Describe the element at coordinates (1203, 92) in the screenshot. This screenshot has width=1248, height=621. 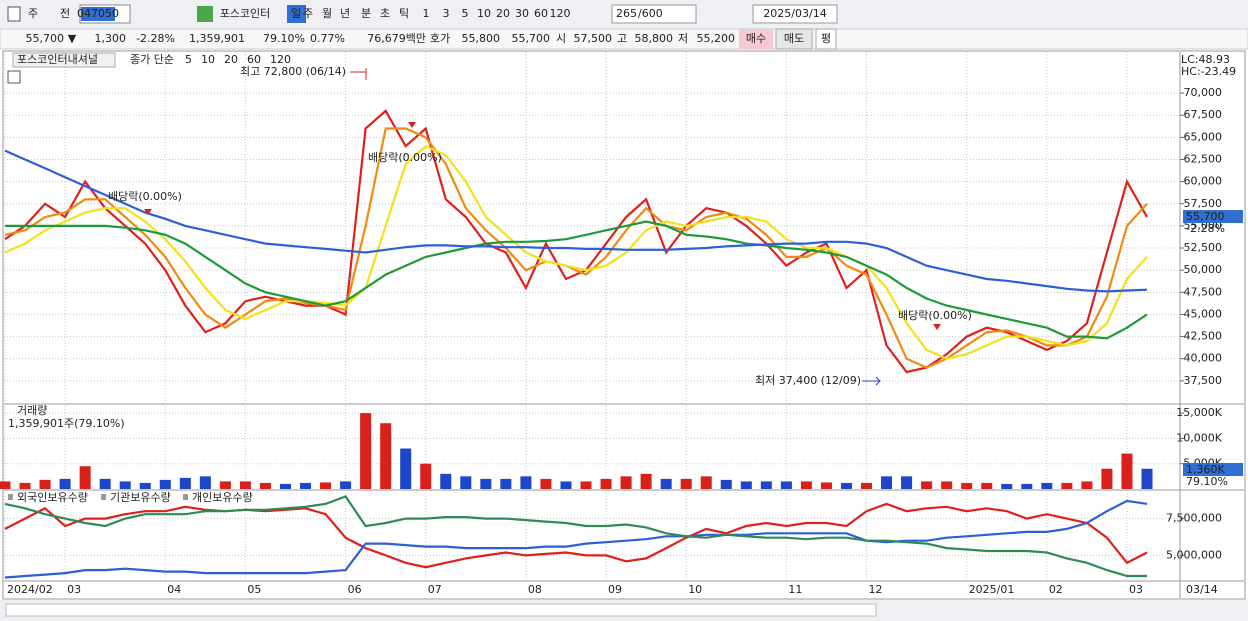
I see `y-tick-label: 70,000` at that location.